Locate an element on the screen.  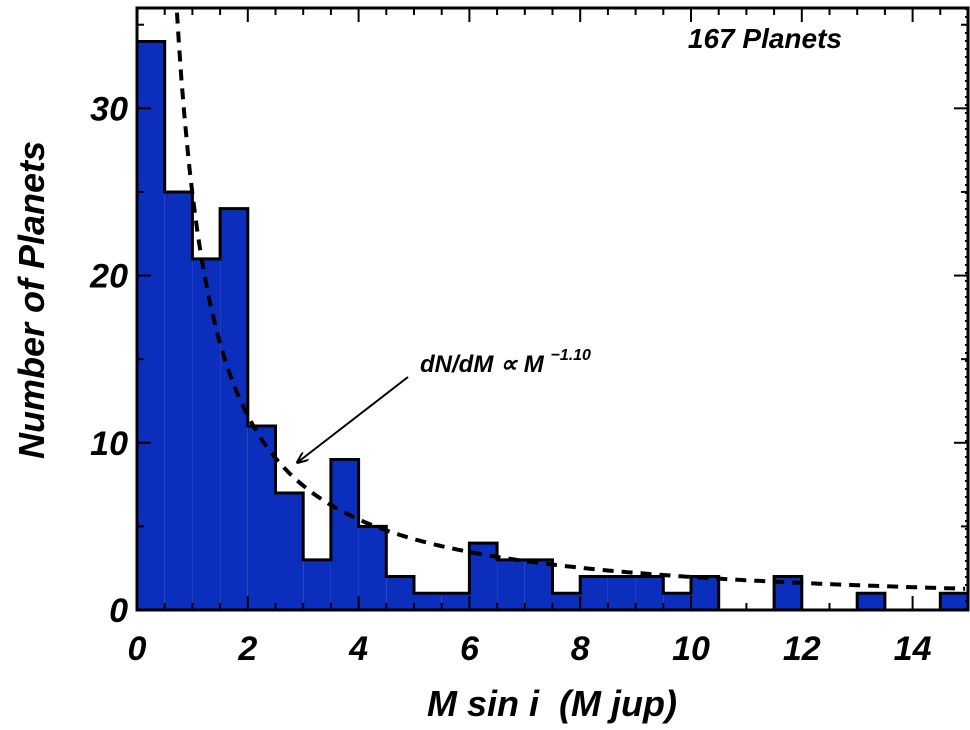
y-tick-label: 10 is located at coordinates (109, 444).